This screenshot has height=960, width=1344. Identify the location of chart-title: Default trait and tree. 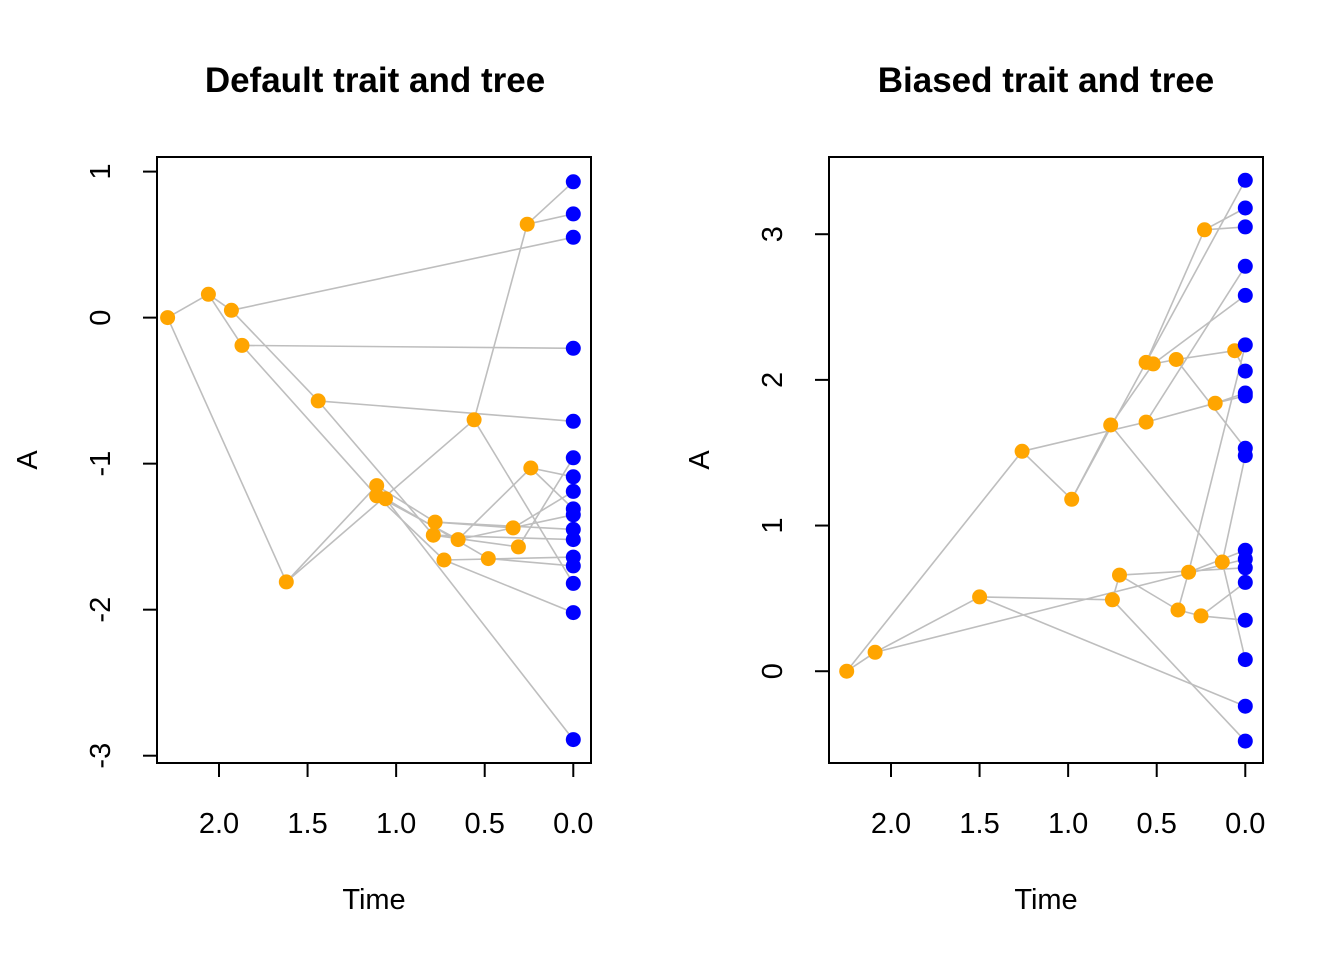
(375, 80).